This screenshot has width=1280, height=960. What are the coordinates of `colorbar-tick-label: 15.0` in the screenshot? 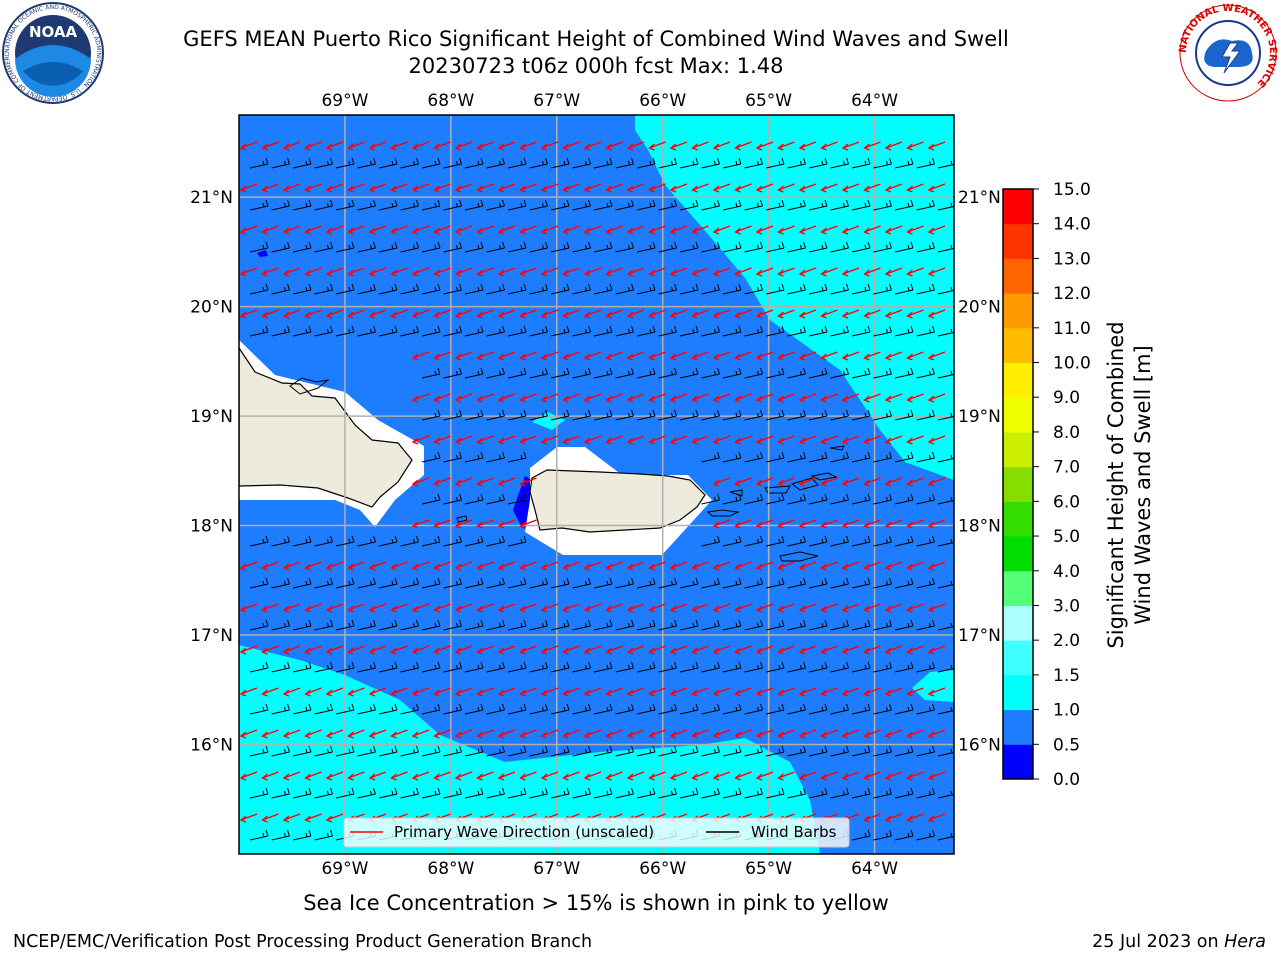 It's located at (1072, 190).